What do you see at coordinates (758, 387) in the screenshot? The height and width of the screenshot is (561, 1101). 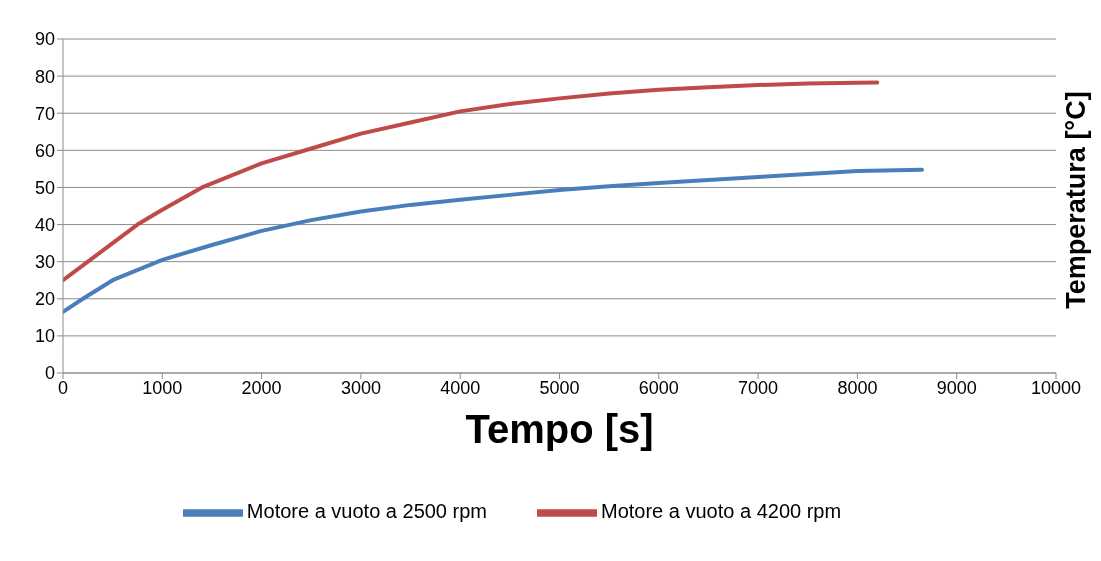 I see `x-tick-label: 7000` at bounding box center [758, 387].